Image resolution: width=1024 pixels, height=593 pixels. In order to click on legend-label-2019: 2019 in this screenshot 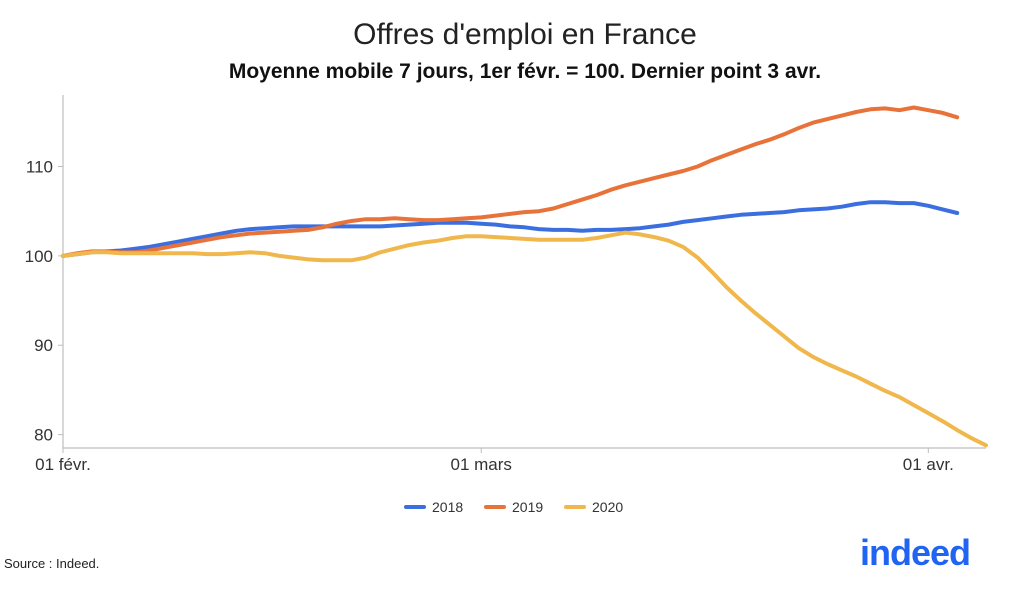, I will do `click(527, 507)`.